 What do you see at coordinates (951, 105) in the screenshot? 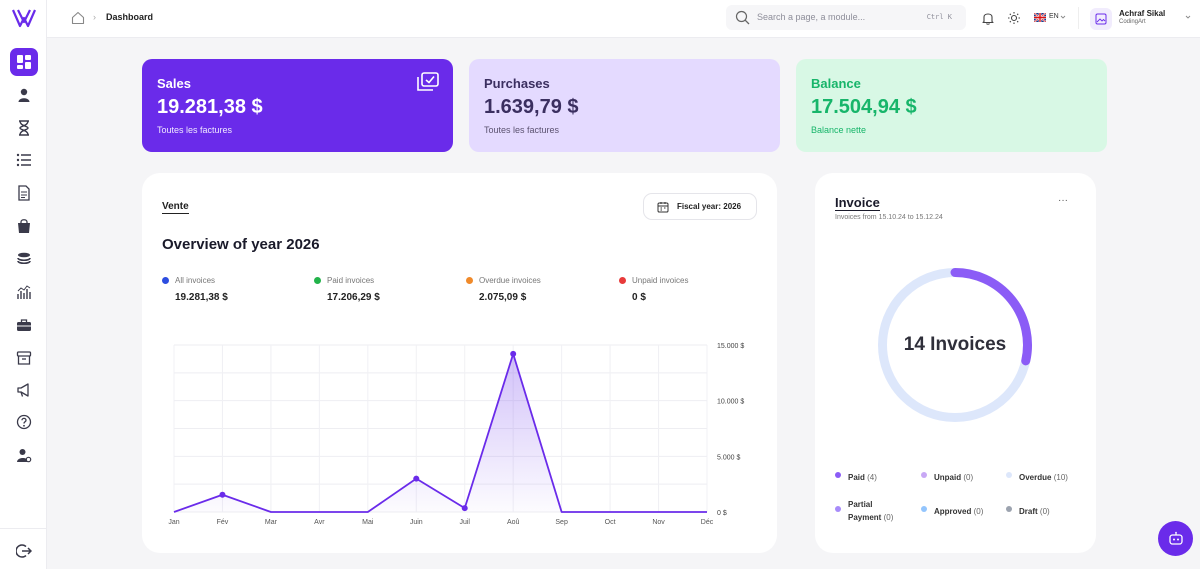
I see `balance-card: Balance 17.504,94 $ Balance nette` at bounding box center [951, 105].